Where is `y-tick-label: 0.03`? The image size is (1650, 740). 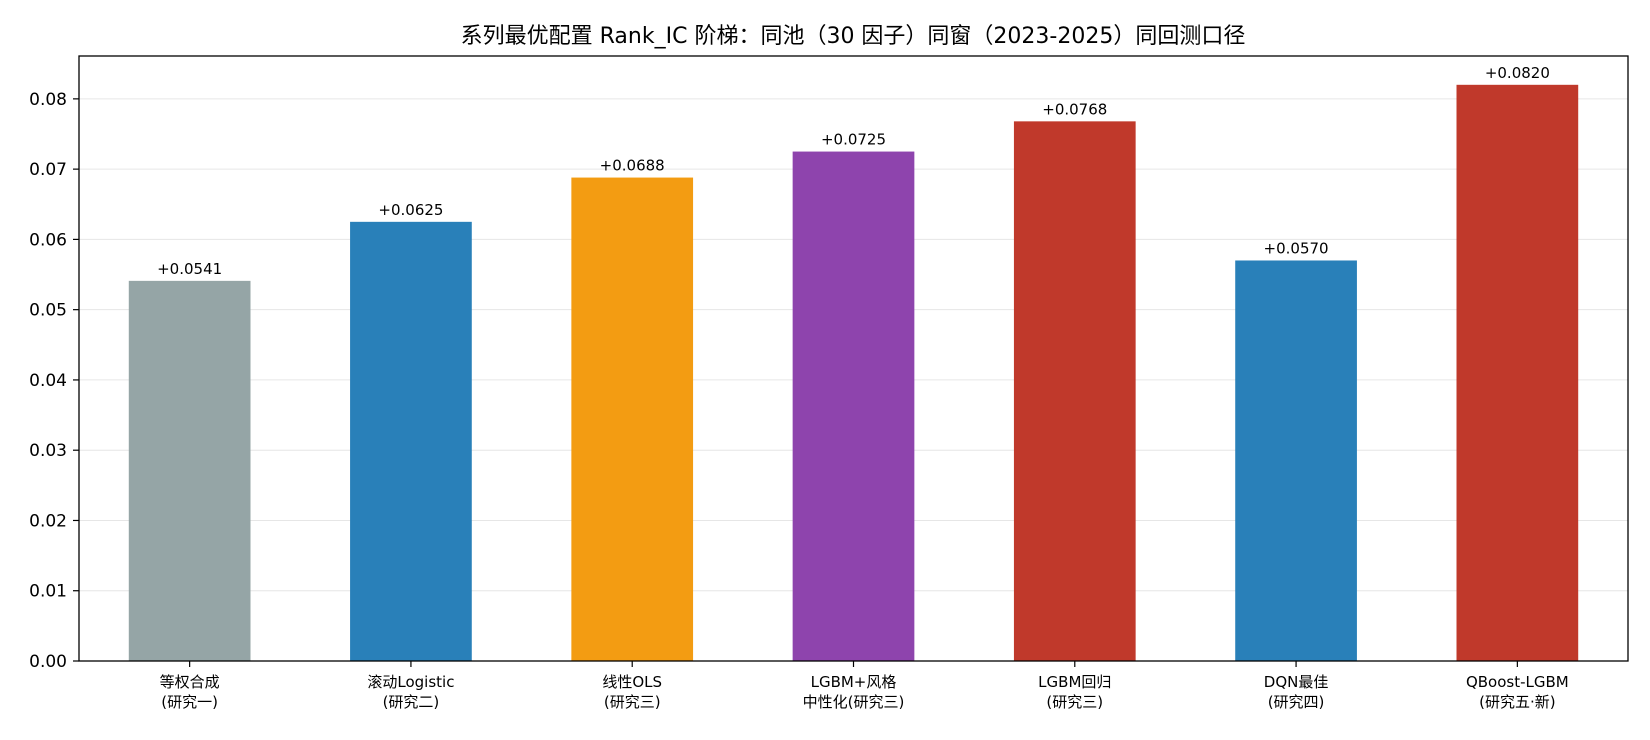
y-tick-label: 0.03 is located at coordinates (48, 451).